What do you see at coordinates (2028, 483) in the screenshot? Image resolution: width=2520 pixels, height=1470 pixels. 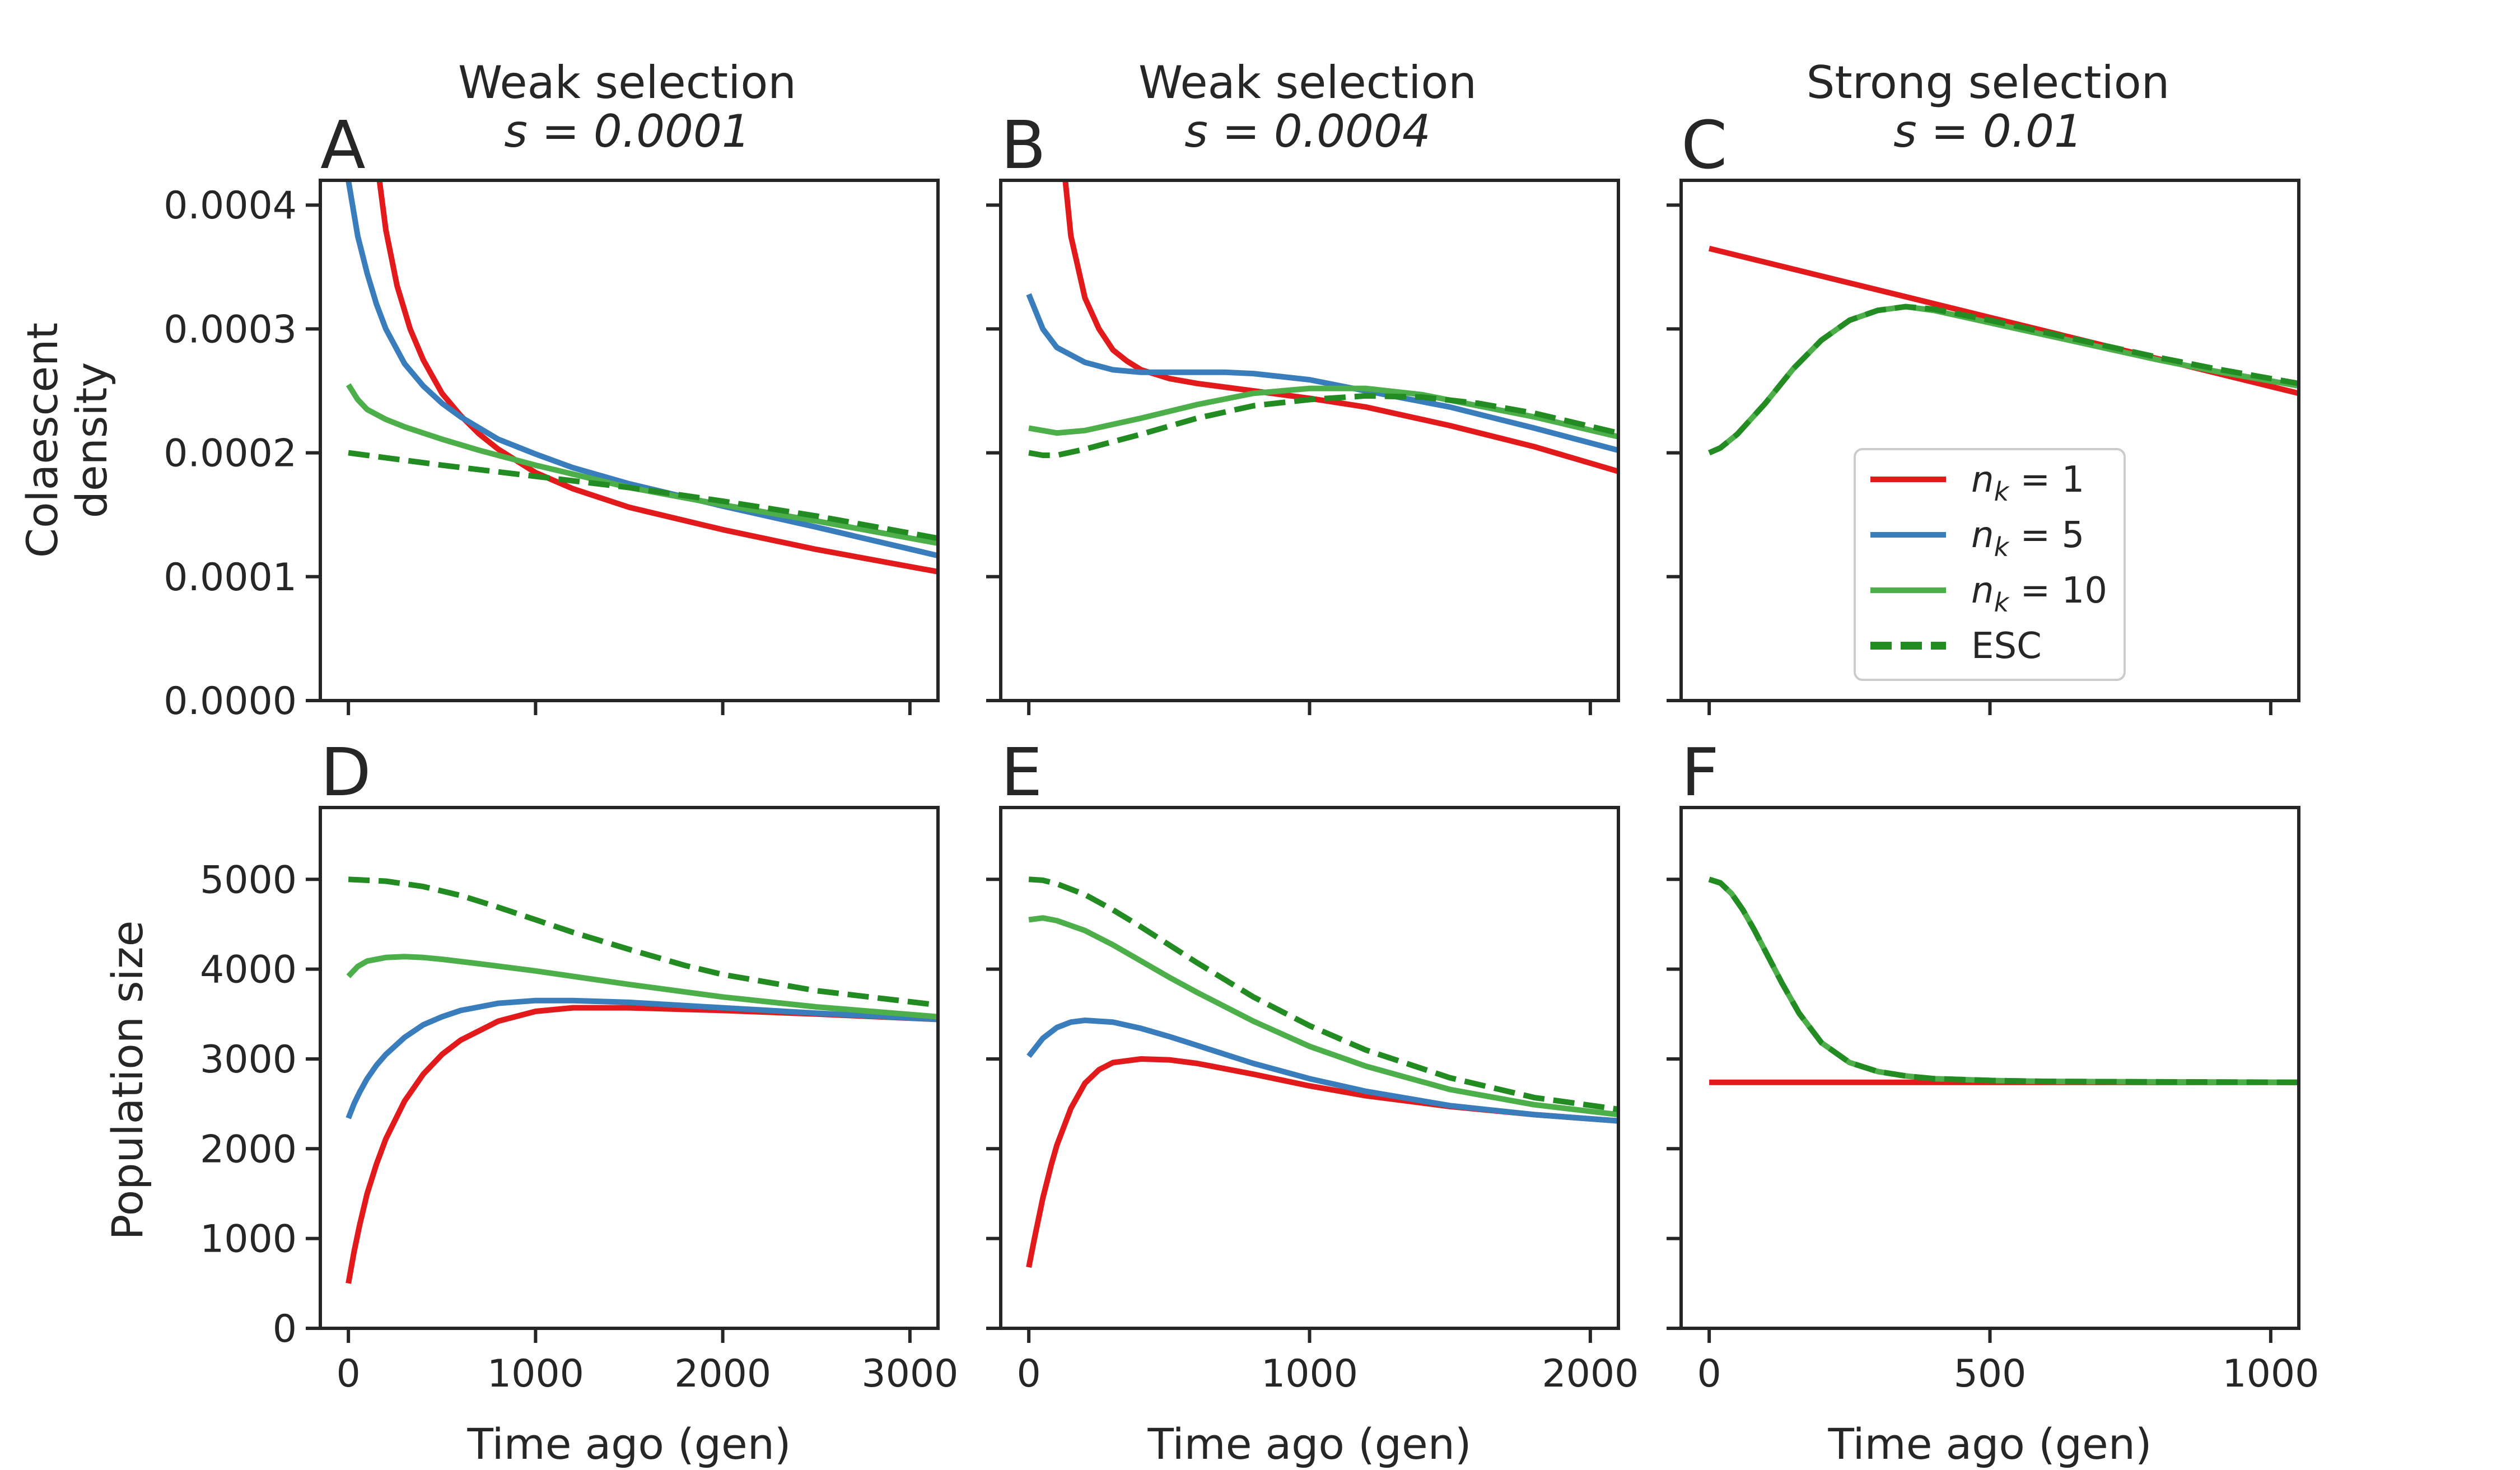 I see `legend-label-n1: nk = 1` at bounding box center [2028, 483].